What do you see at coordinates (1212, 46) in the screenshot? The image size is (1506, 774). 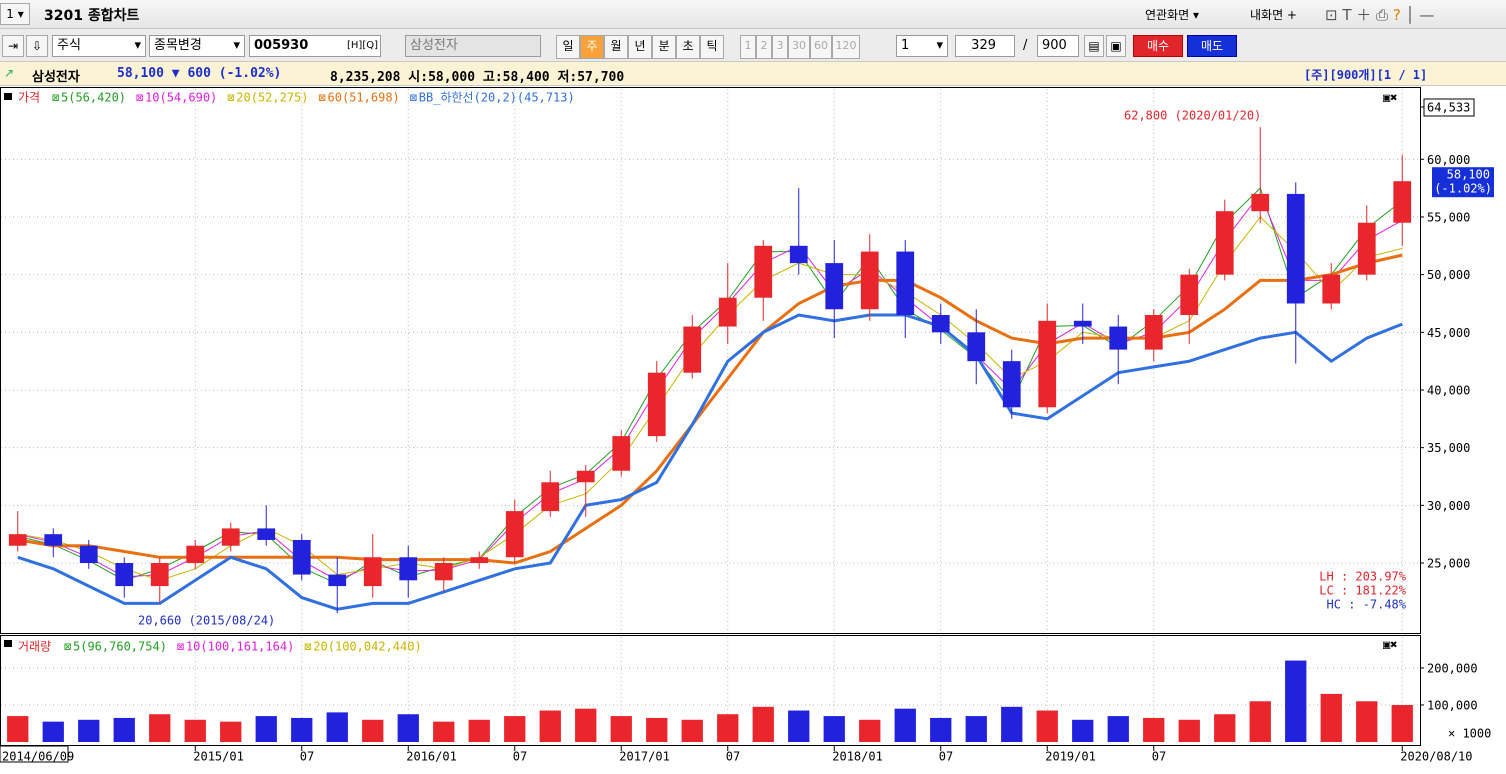 I see `sell-button: 매도` at bounding box center [1212, 46].